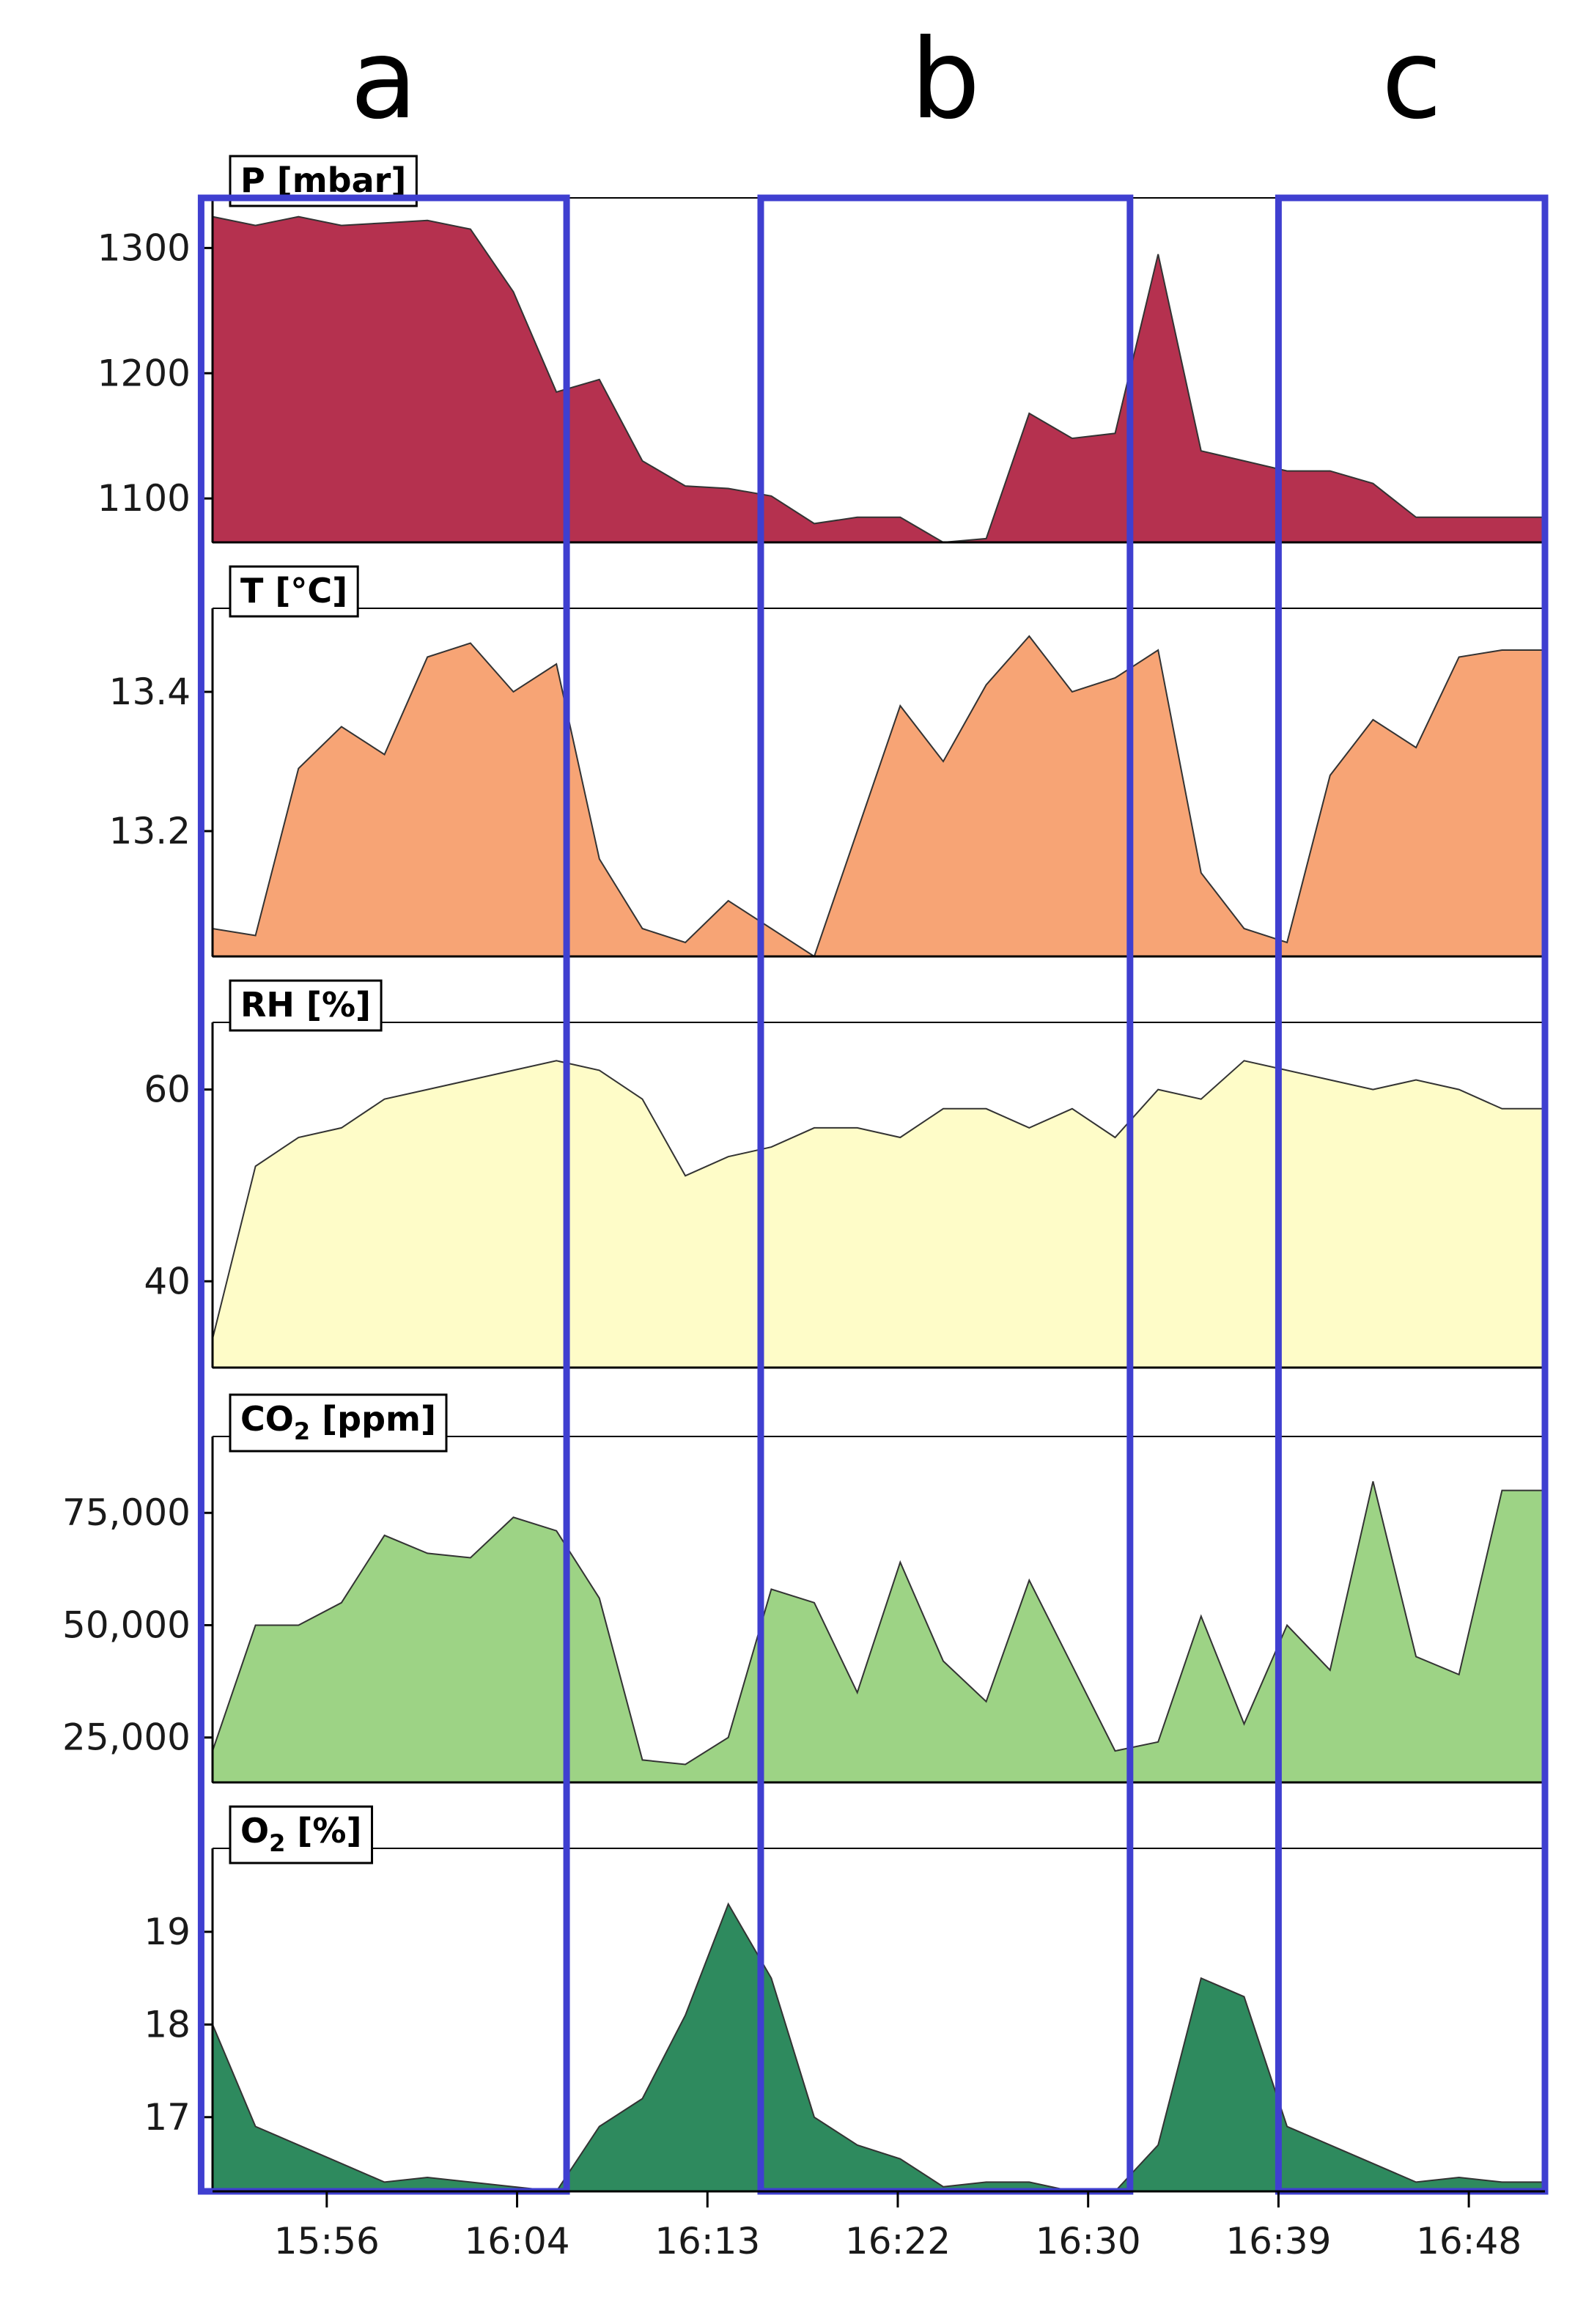 This screenshot has width=1586, height=2324. I want to click on y-tick-label: 1200, so click(144, 373).